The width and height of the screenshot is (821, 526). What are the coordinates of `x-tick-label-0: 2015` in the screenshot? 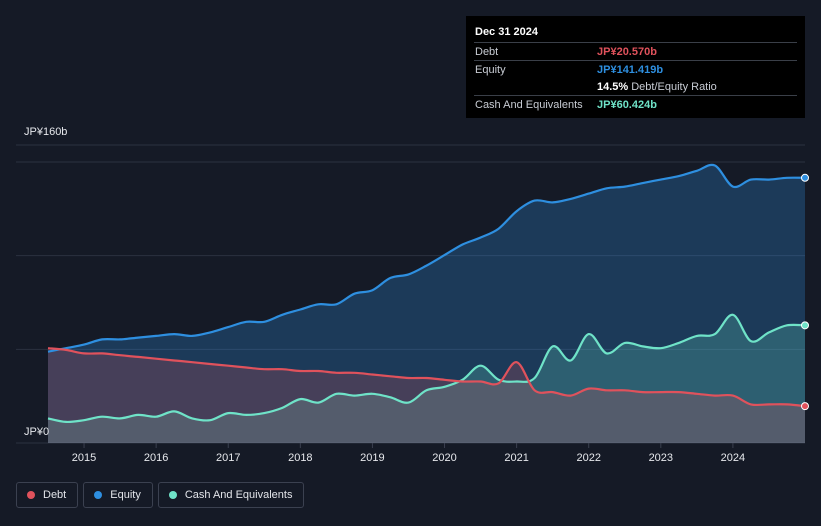 It's located at (84, 458).